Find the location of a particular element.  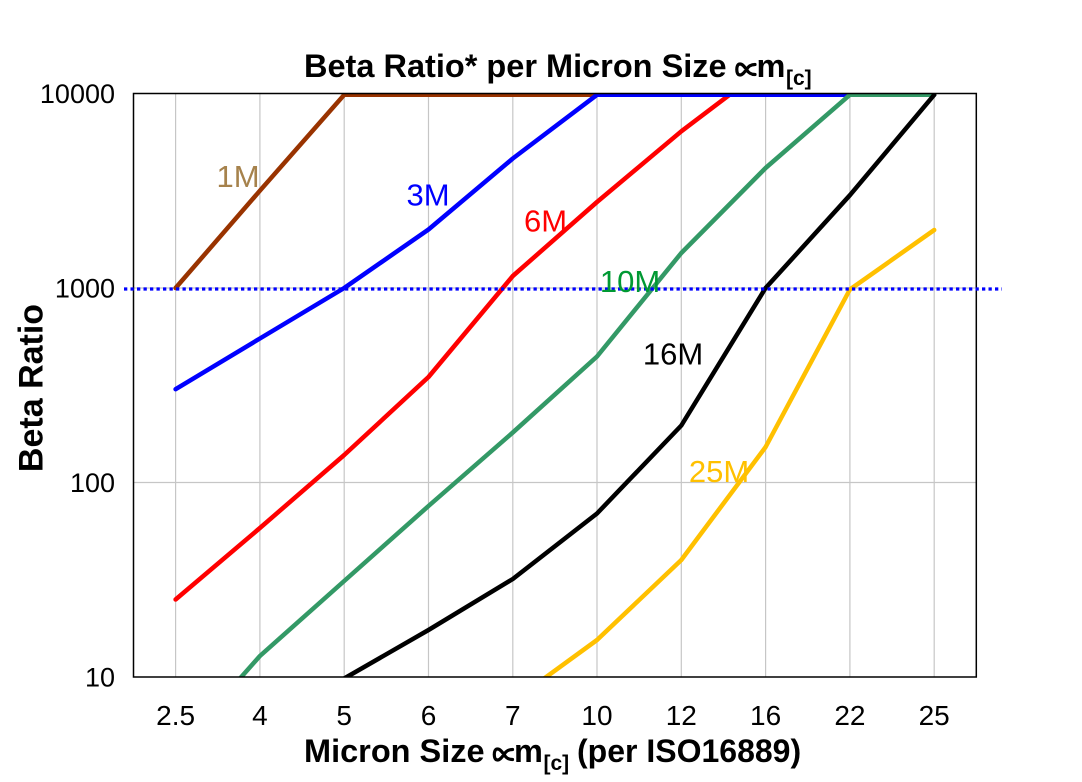

svg-text: 6 is located at coordinates (429, 715).